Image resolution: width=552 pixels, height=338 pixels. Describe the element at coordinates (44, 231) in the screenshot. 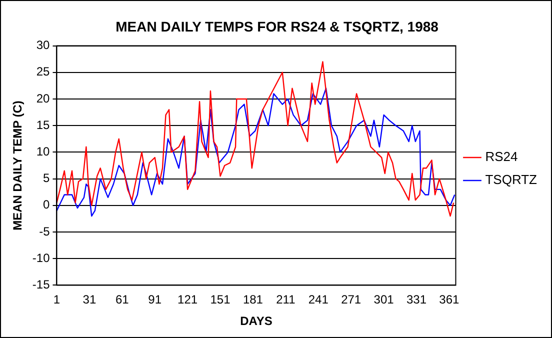

I see `y-tick-label: -5` at that location.